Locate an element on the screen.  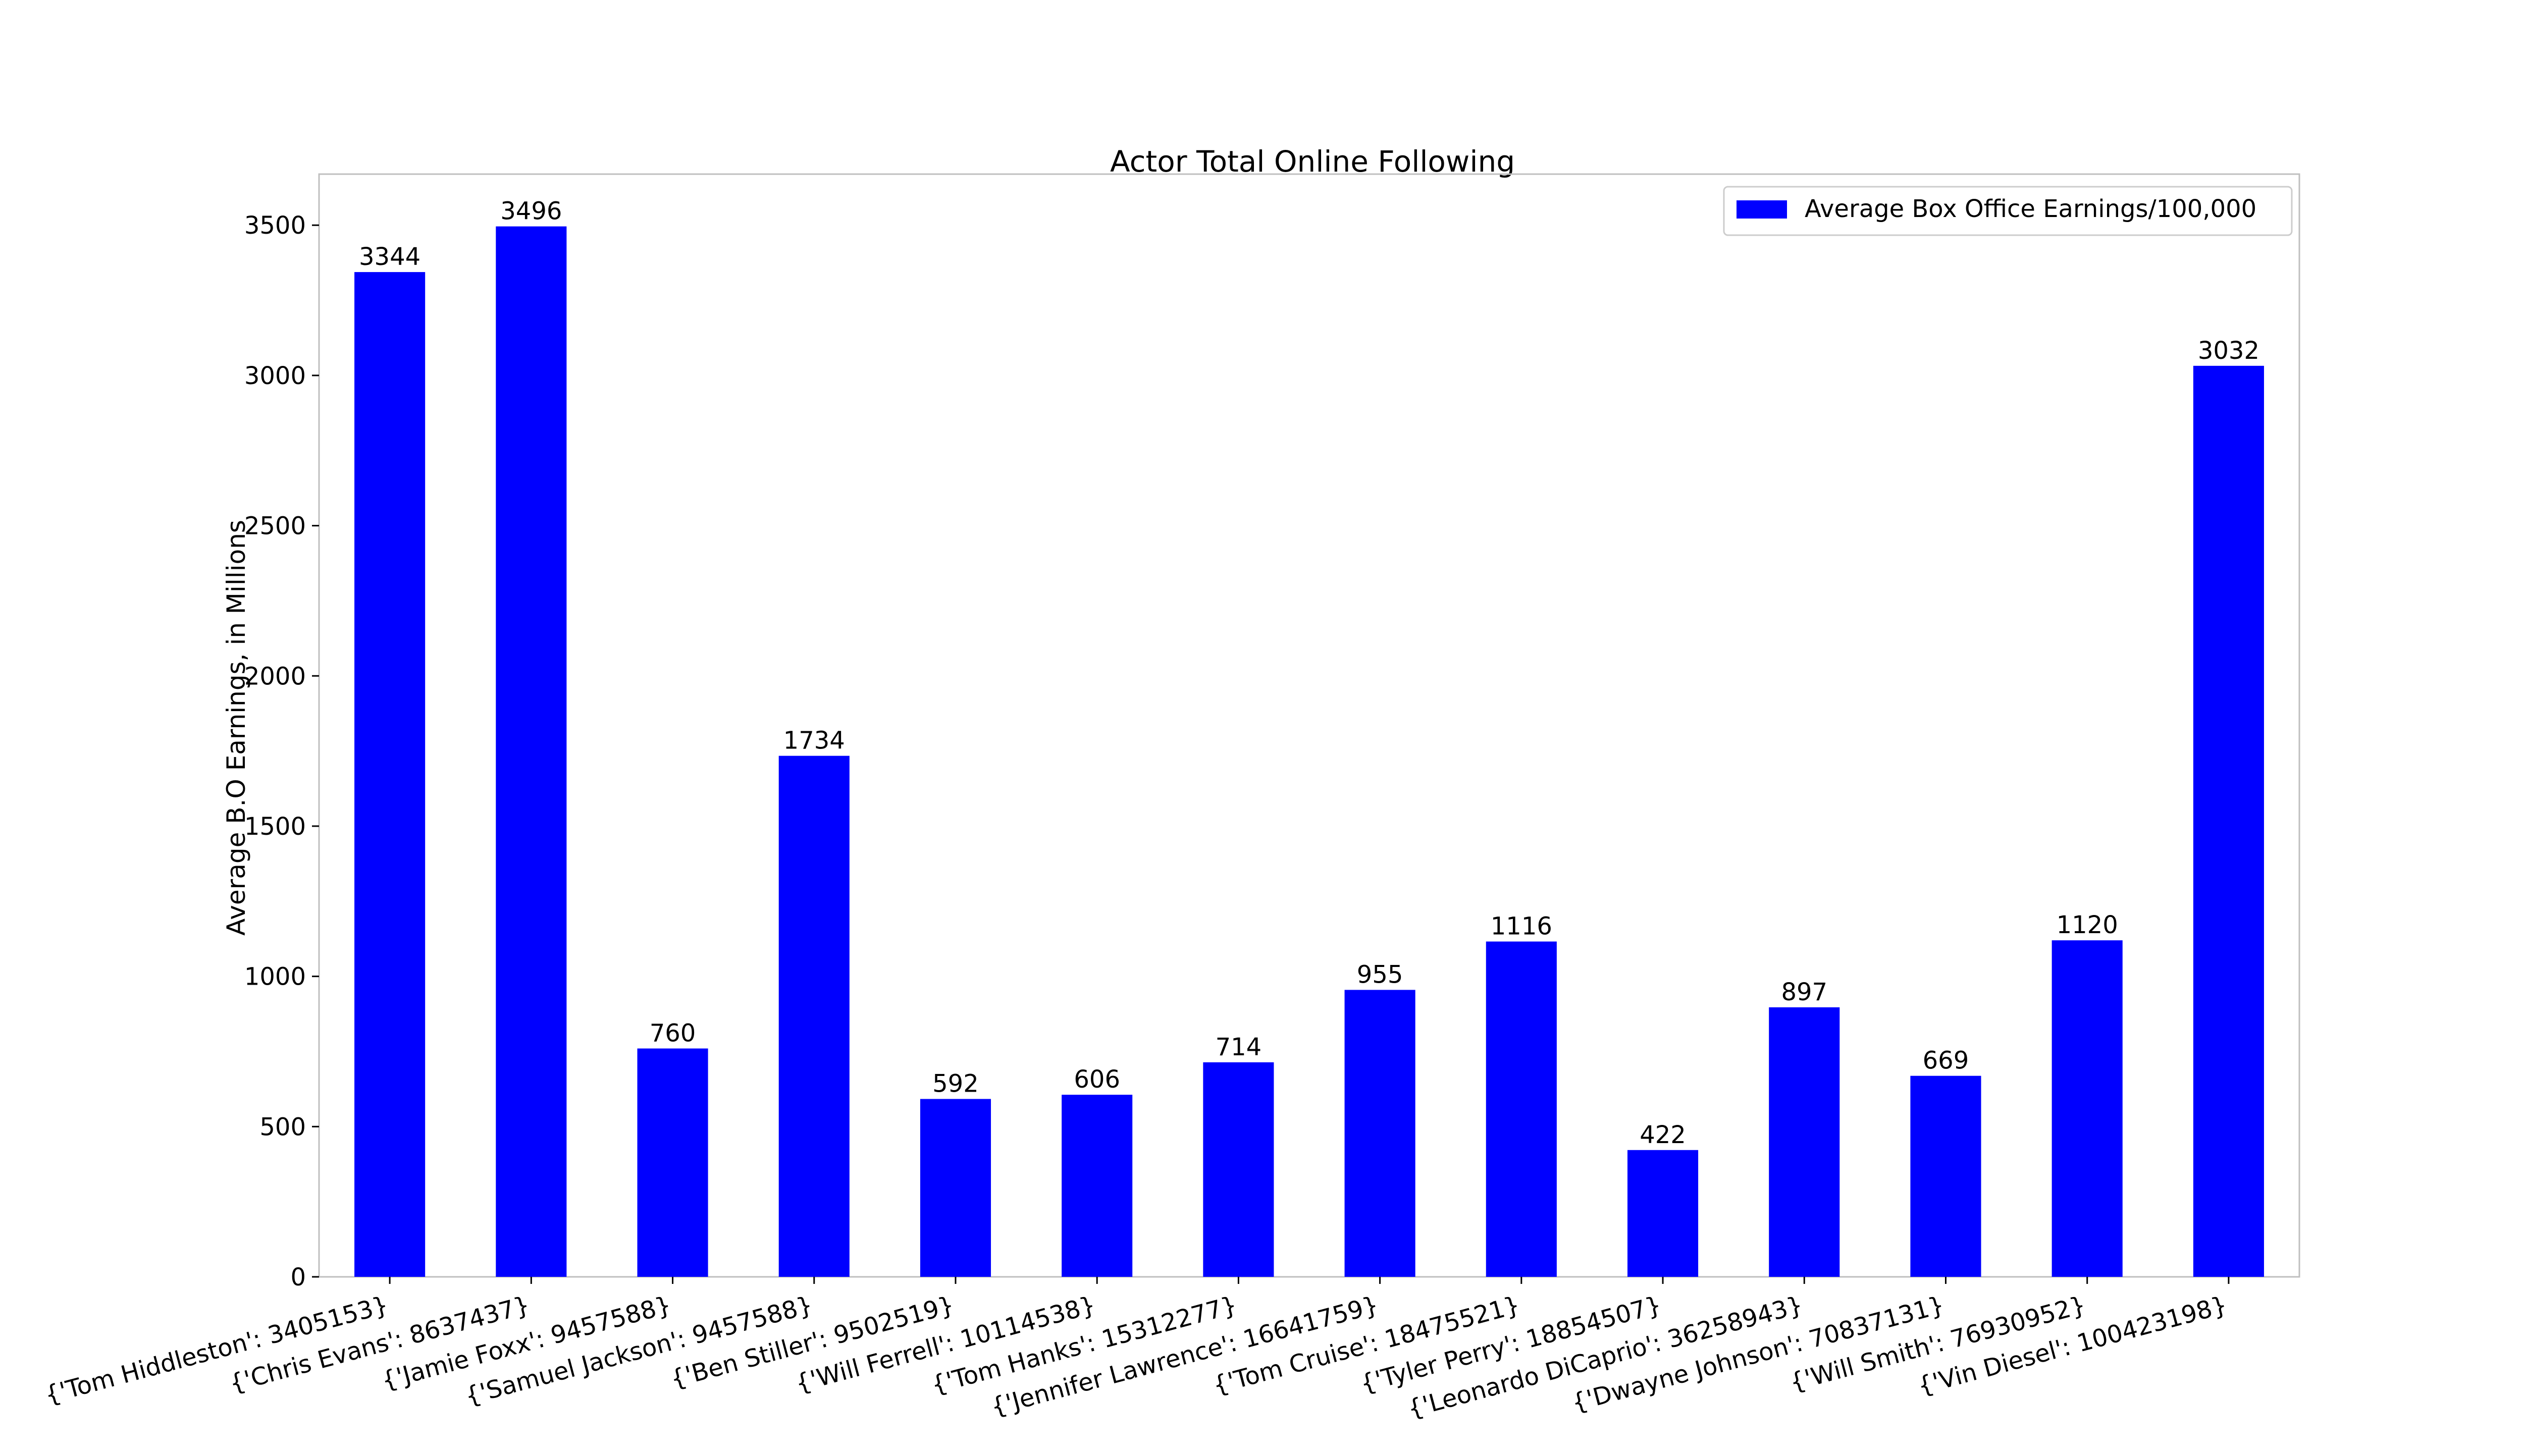
y-tick-label: 3000 is located at coordinates (275, 376).